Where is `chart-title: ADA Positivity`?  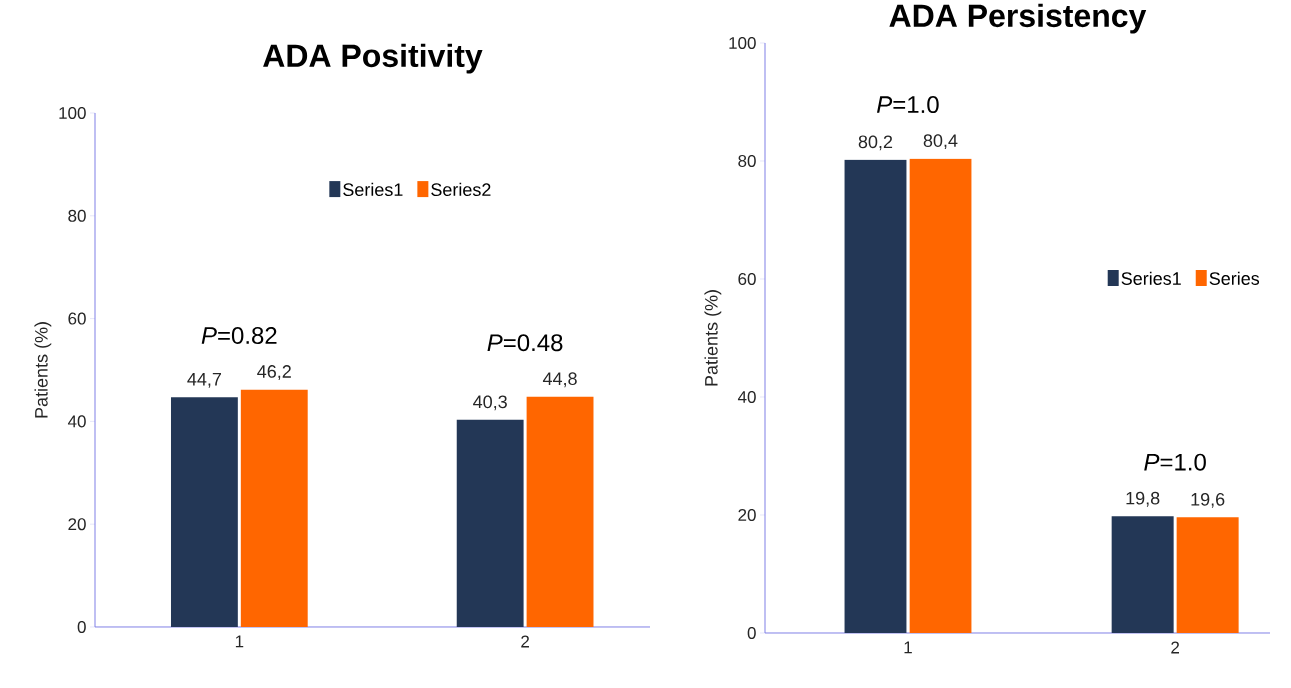
chart-title: ADA Positivity is located at coordinates (373, 58).